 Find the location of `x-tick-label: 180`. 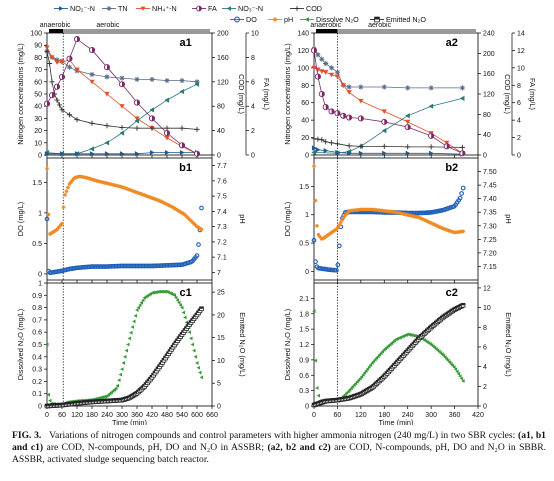

x-tick-label: 180 is located at coordinates (92, 415).